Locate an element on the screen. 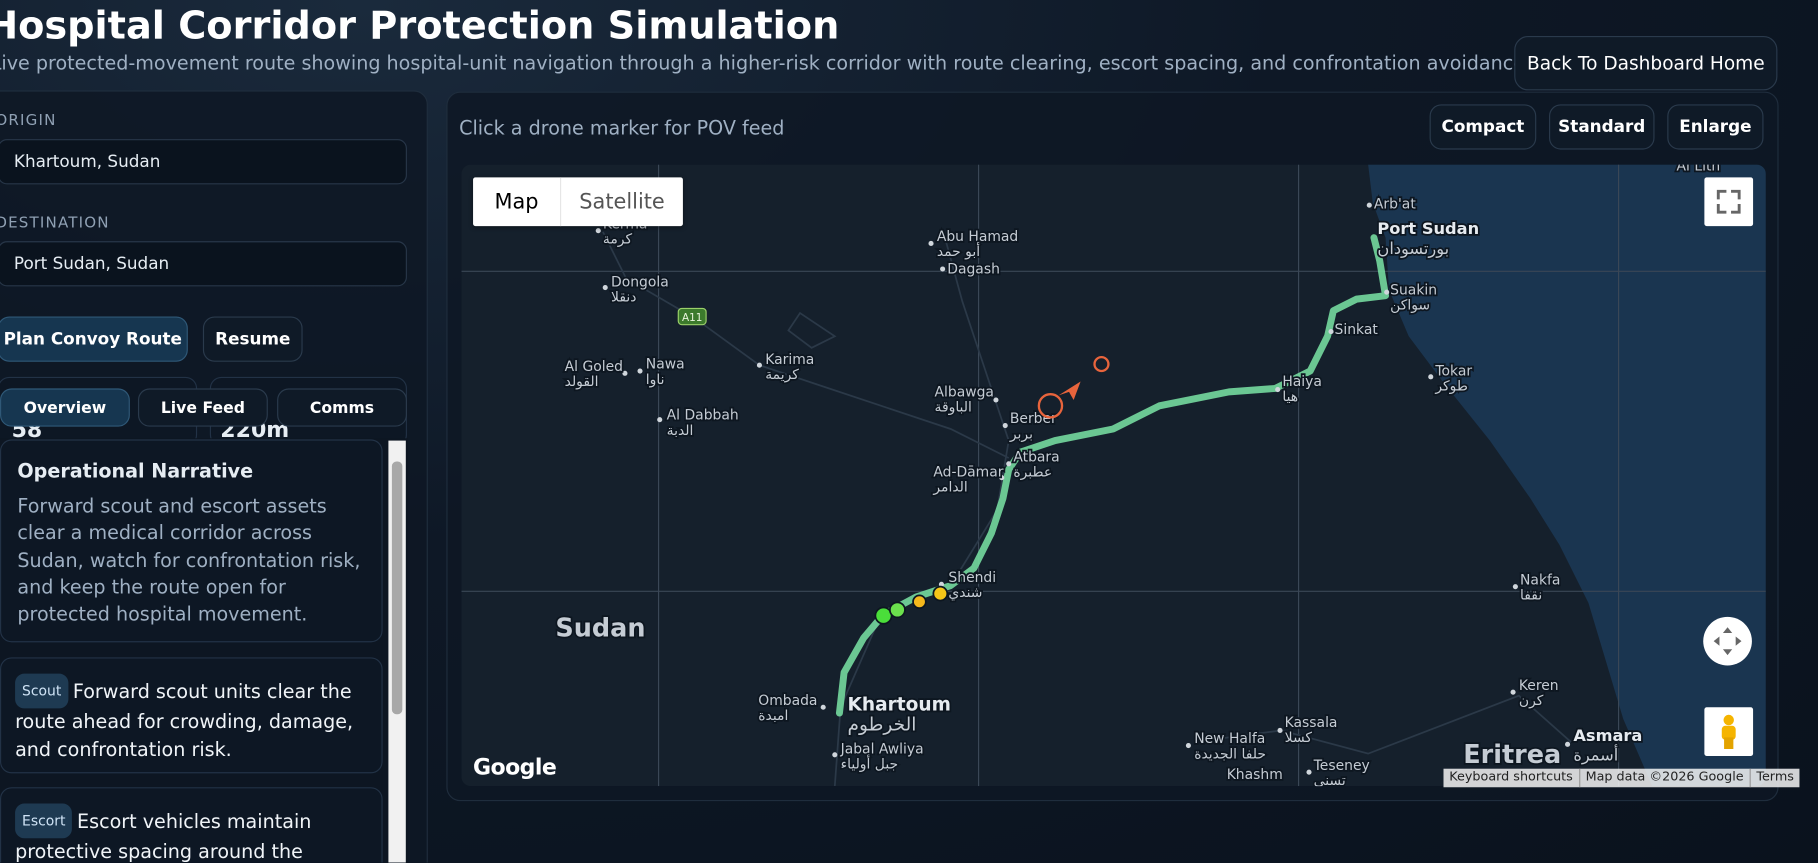 Image resolution: width=1818 pixels, height=863 pixels. place-name-arabic: أبو حمد is located at coordinates (958, 251).